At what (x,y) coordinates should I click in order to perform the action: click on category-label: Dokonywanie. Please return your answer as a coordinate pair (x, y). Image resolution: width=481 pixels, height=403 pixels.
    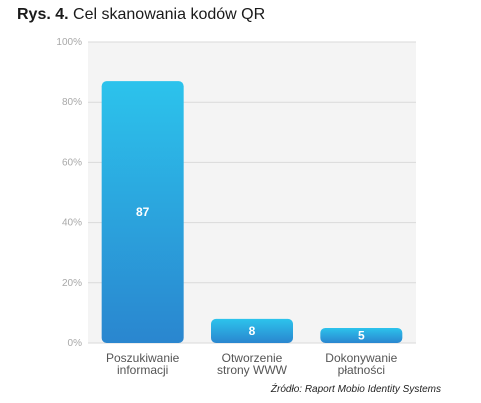
    Looking at the image, I should click on (361, 358).